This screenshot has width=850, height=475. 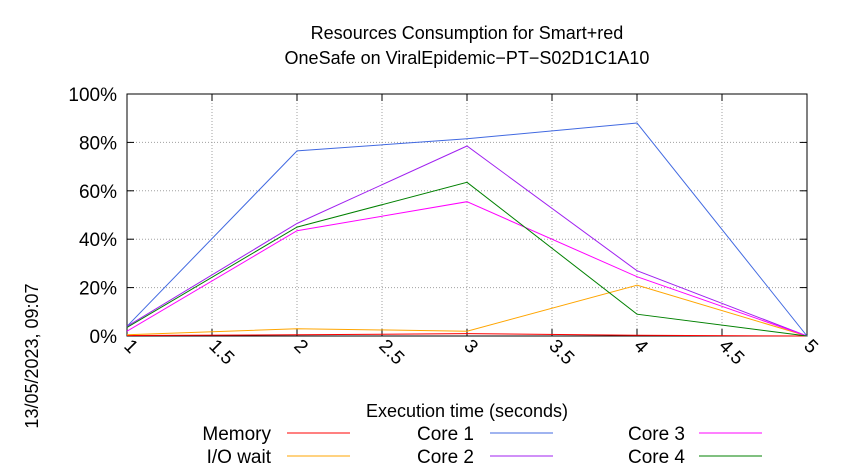 What do you see at coordinates (445, 434) in the screenshot?
I see `legend-label: Core 1` at bounding box center [445, 434].